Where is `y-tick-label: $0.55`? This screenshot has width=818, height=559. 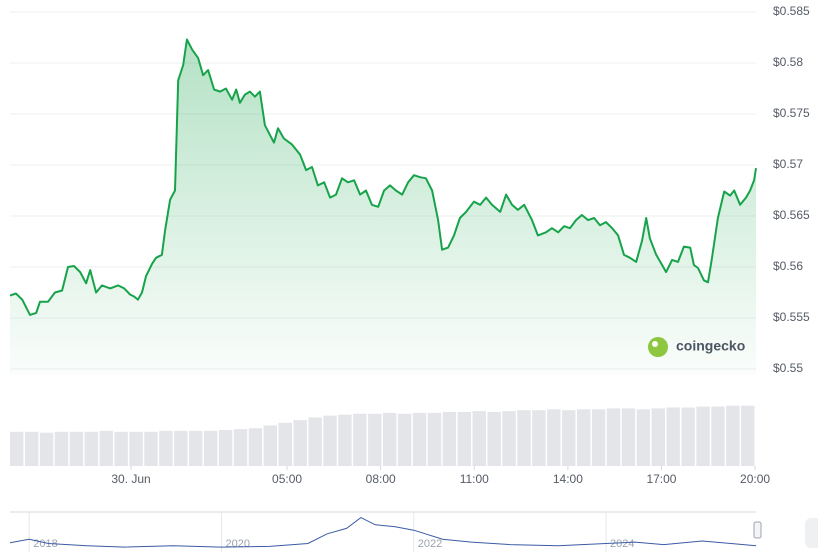
y-tick-label: $0.55 is located at coordinates (788, 368).